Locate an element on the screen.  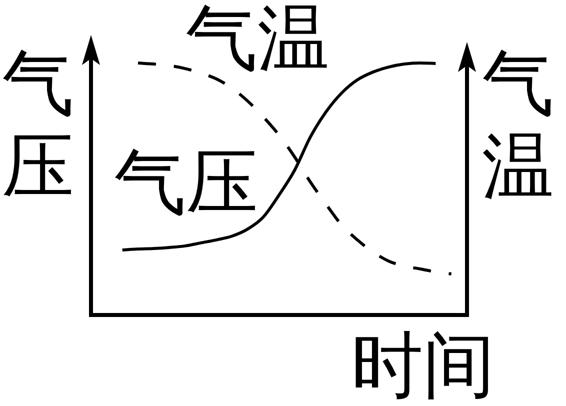
series-label: 气温 is located at coordinates (258, 40).